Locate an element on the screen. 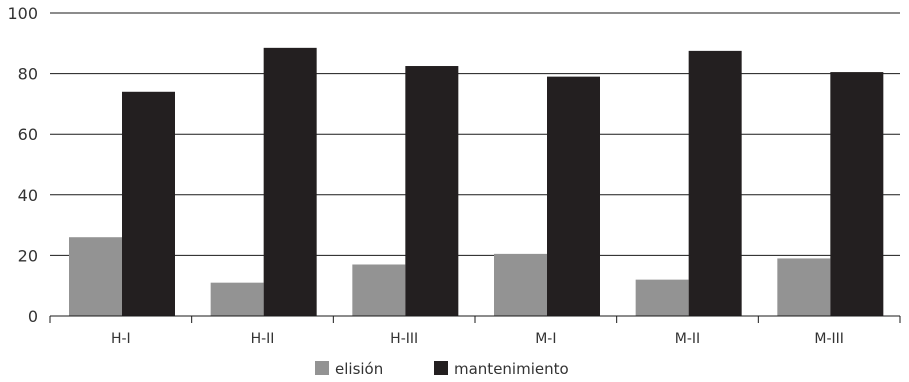 The image size is (909, 382). y-tick-label: 0 is located at coordinates (33, 316).